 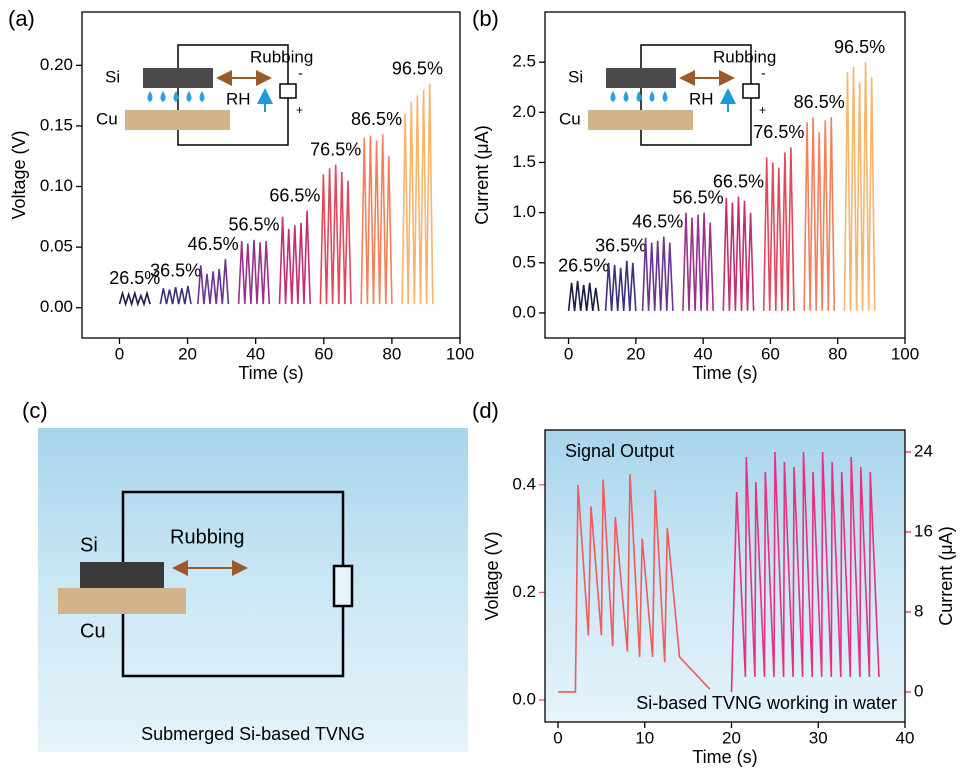 What do you see at coordinates (762, 110) in the screenshot?
I see `inset-label: +` at bounding box center [762, 110].